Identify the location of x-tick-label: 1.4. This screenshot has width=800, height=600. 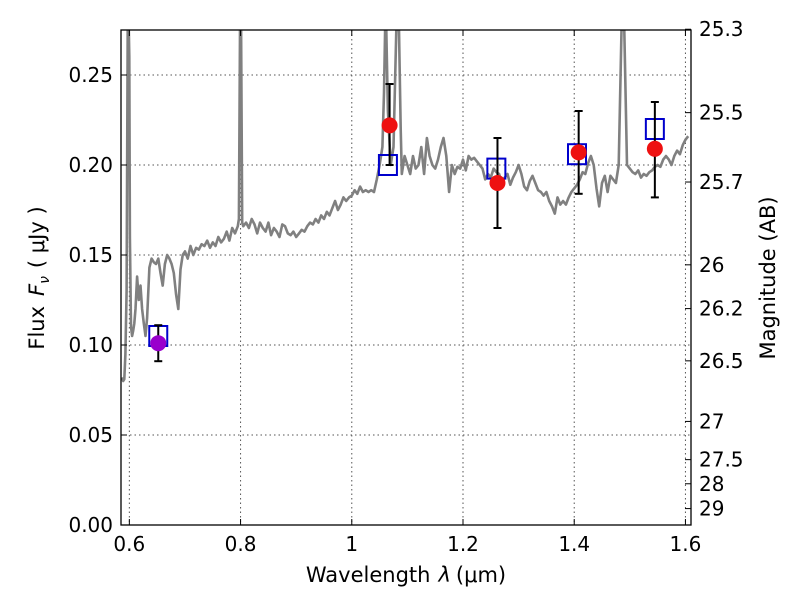
(574, 544).